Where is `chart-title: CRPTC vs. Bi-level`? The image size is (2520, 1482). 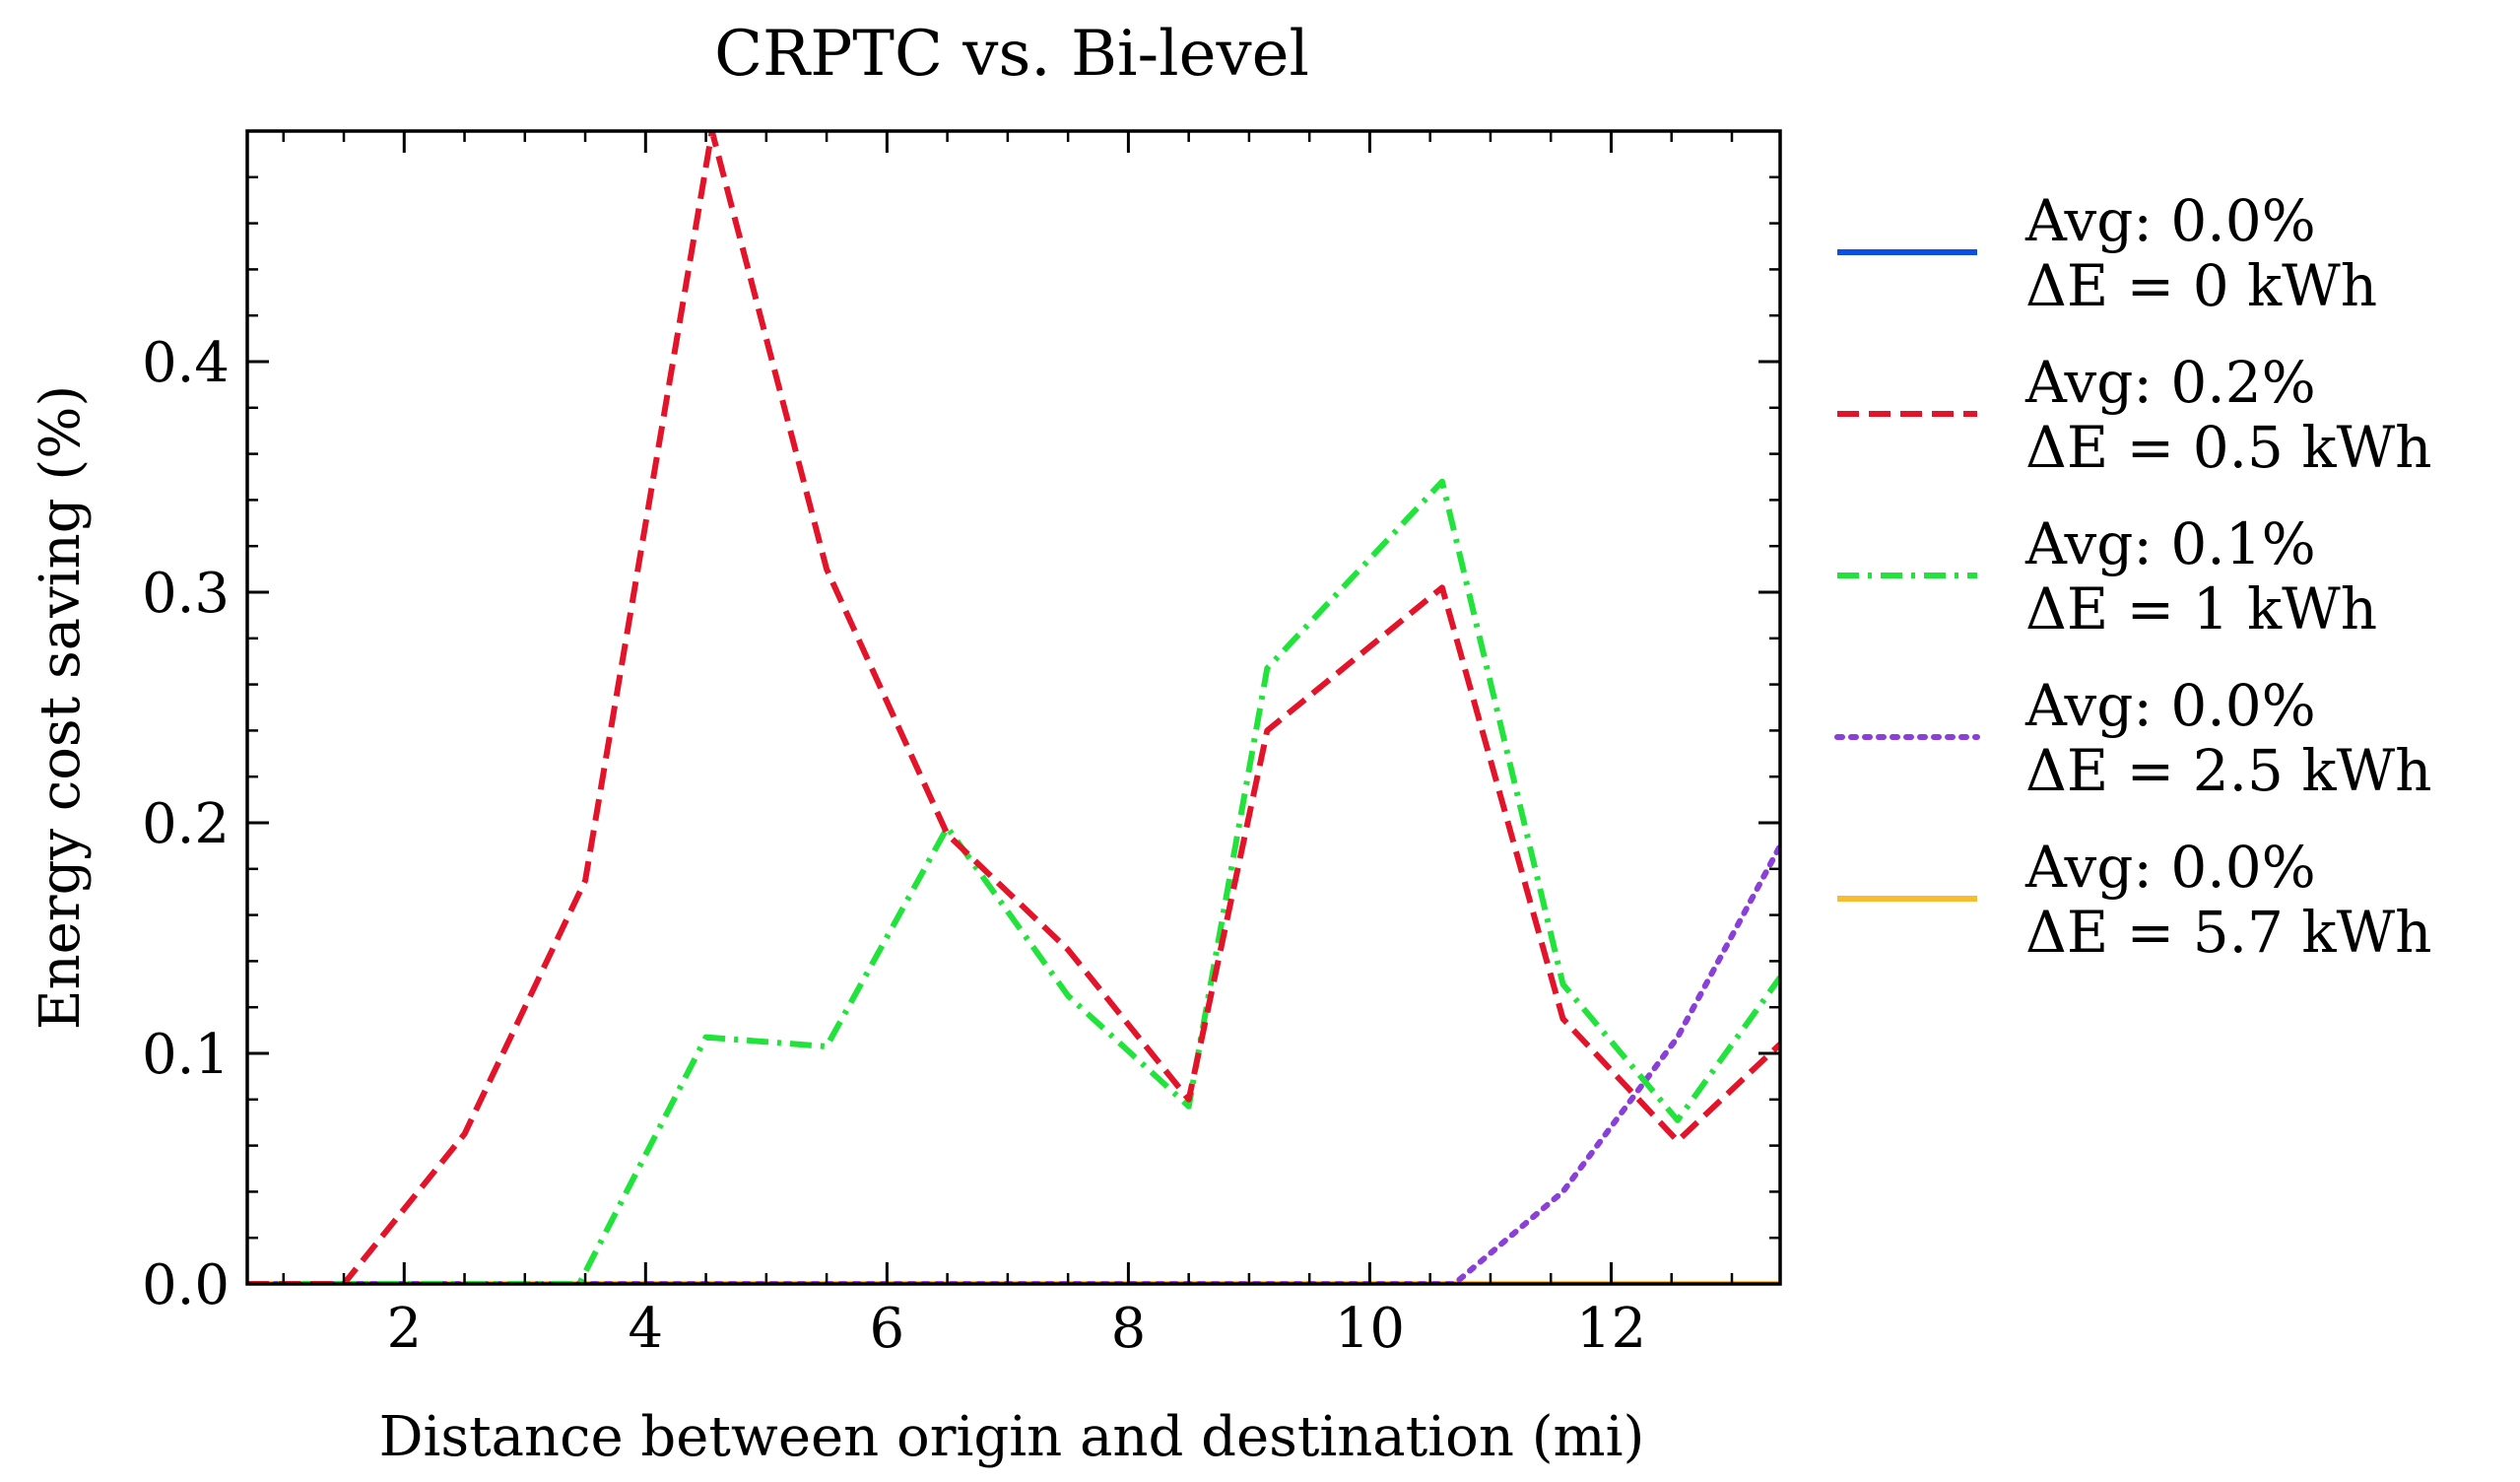 chart-title: CRPTC vs. Bi-level is located at coordinates (1011, 54).